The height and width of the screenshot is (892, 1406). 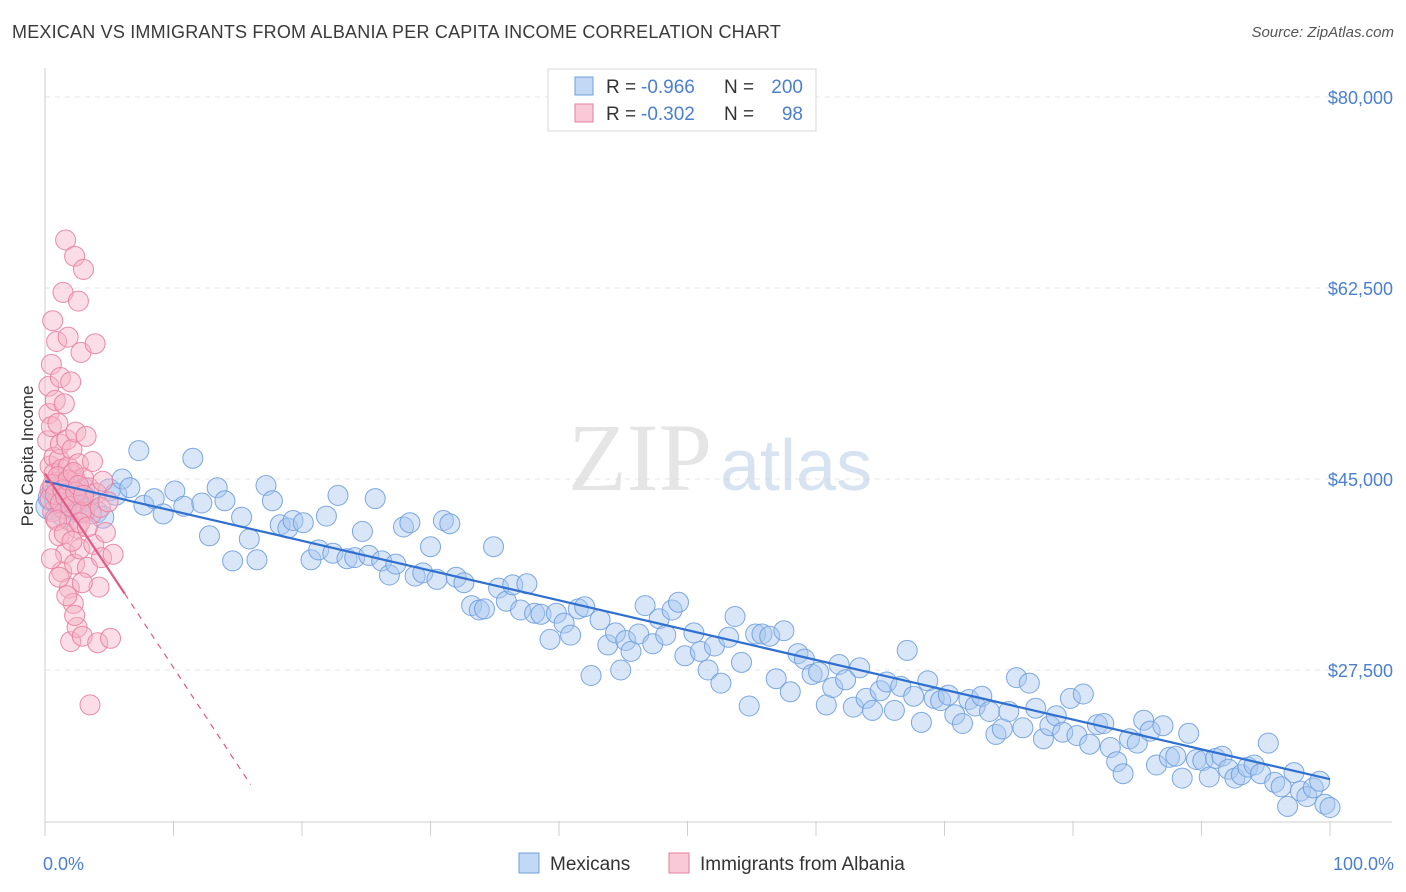 What do you see at coordinates (679, 863) in the screenshot?
I see `legend-swatch-albania` at bounding box center [679, 863].